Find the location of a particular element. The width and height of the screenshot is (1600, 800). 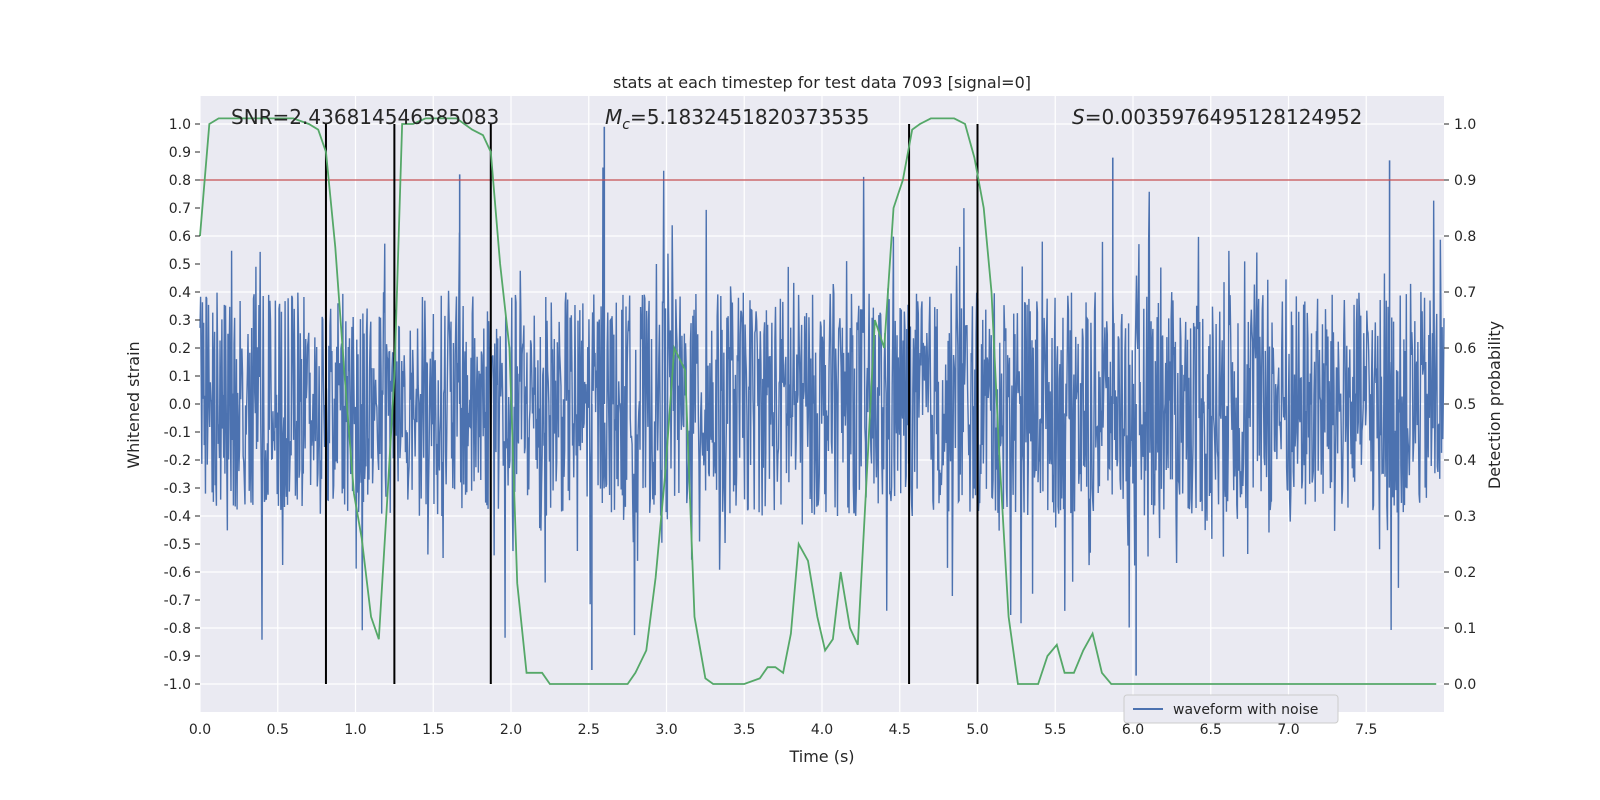

y-right-tick-label: 0.3 is located at coordinates (1465, 517).